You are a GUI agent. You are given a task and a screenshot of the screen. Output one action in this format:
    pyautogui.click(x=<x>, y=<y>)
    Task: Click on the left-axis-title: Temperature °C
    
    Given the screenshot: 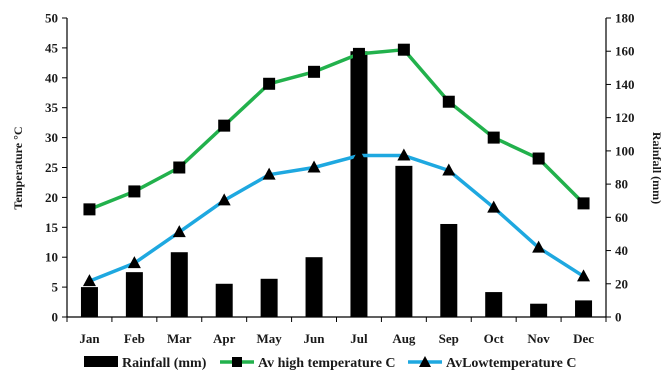 What is the action you would take?
    pyautogui.click(x=18, y=167)
    